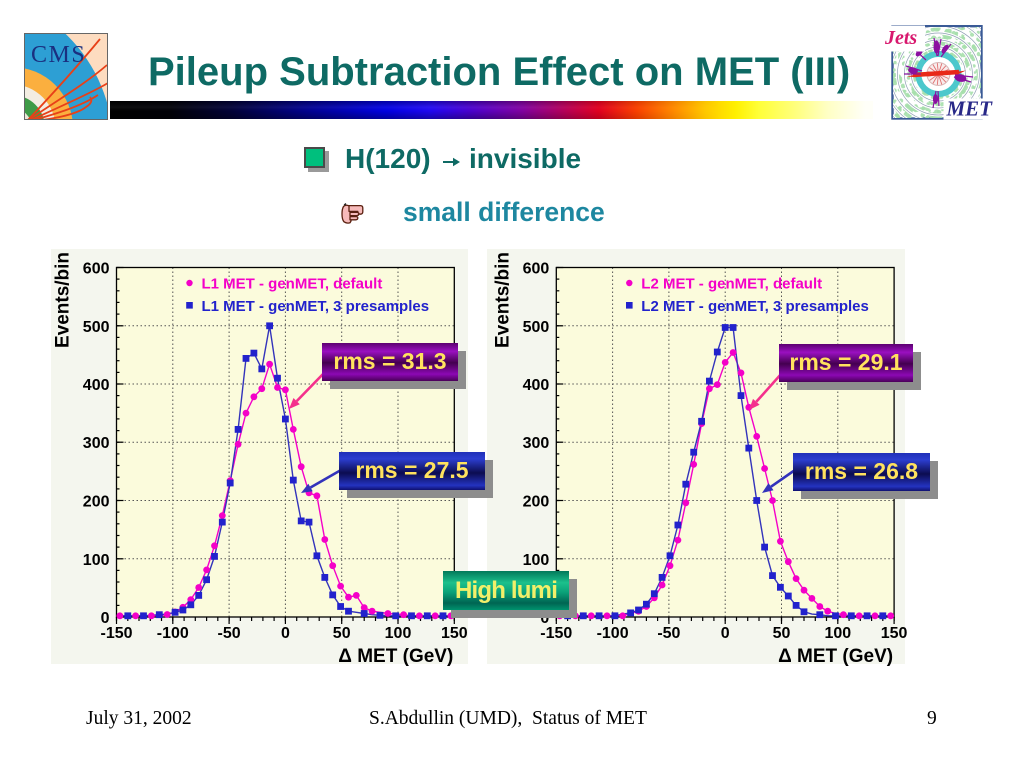 Image resolution: width=1024 pixels, height=768 pixels. What do you see at coordinates (970, 109) in the screenshot?
I see `svg-text: MET` at bounding box center [970, 109].